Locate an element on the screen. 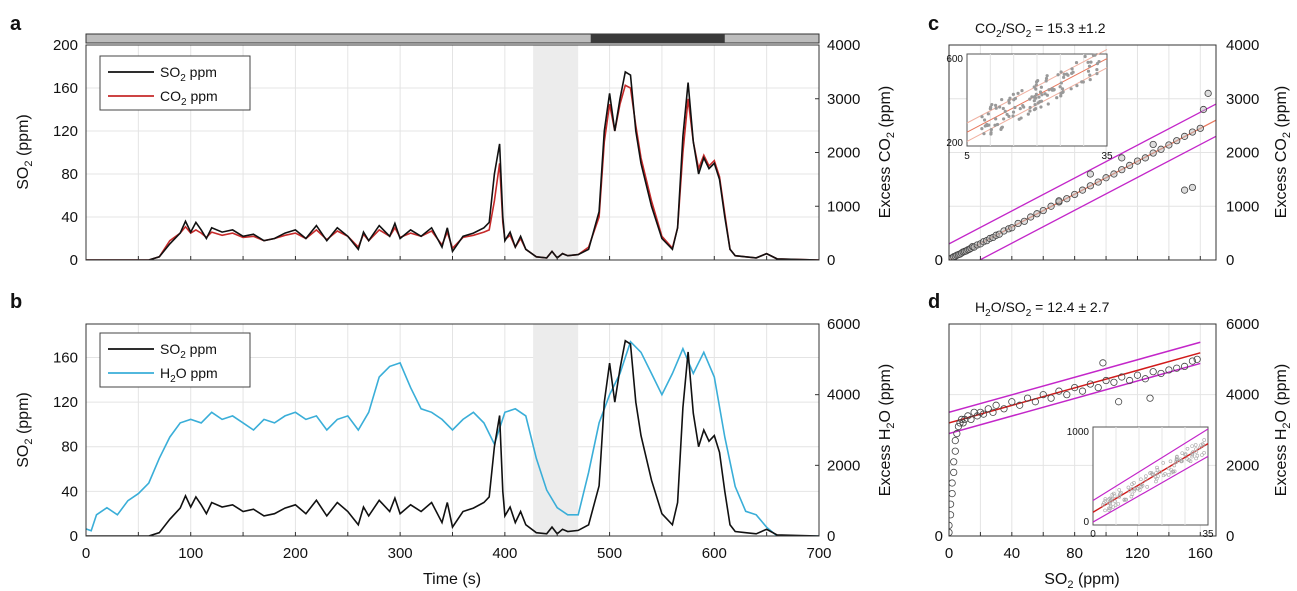 Image resolution: width=1297 pixels, height=591 pixels. inset-d: 0 35 0 1000 is located at coordinates (1140, 483).